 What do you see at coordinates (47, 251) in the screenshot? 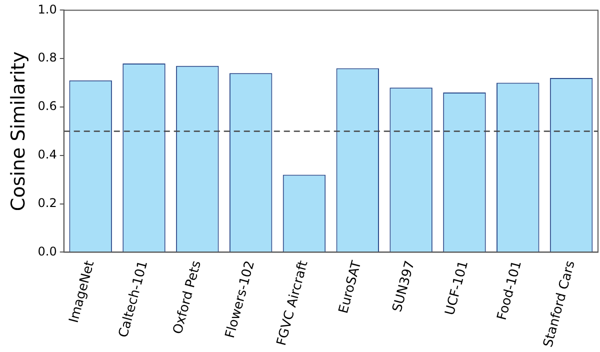
I see `y-tick-label: 0.0` at bounding box center [47, 251].